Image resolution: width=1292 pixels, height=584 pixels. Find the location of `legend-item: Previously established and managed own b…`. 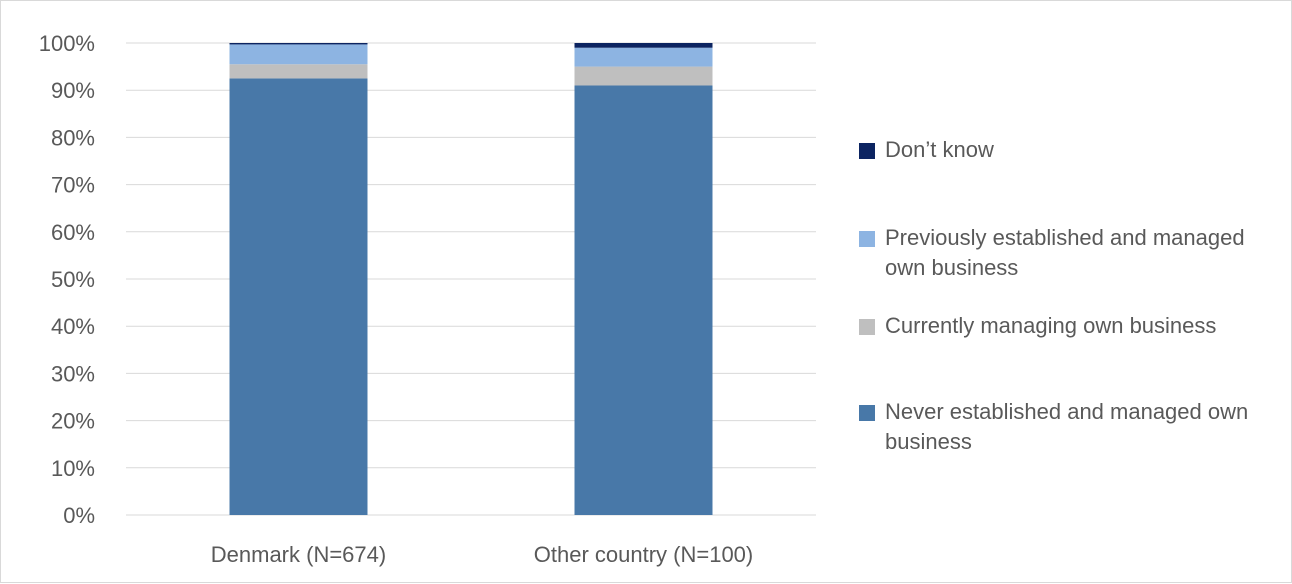

legend-item: Previously established and managed own b… is located at coordinates (1069, 253).